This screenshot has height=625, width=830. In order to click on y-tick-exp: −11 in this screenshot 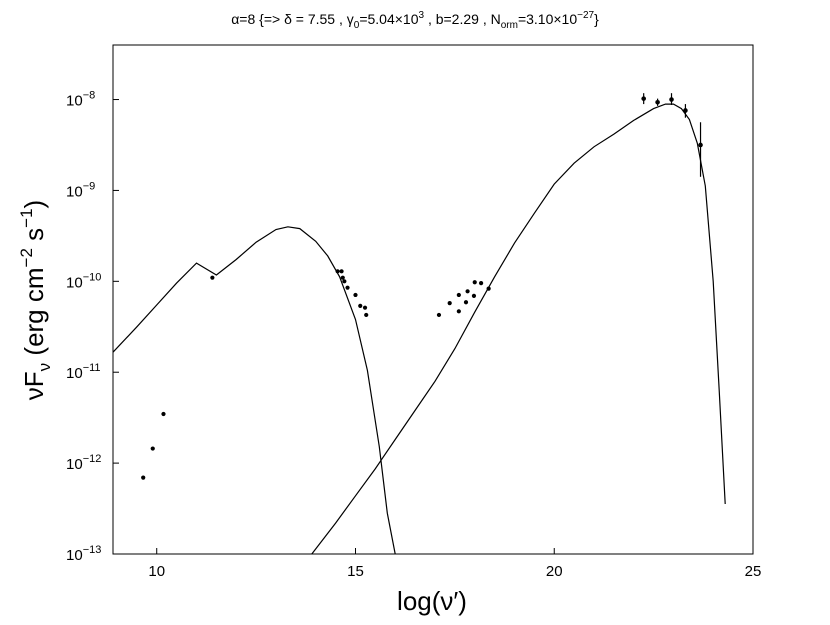, I will do `click(92, 368)`.